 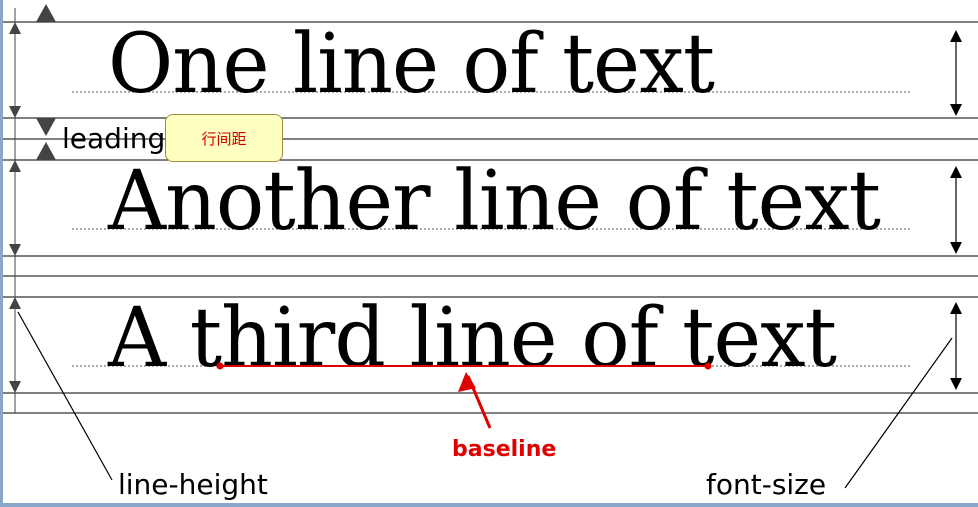 I want to click on leading-label: leading, so click(x=113, y=138).